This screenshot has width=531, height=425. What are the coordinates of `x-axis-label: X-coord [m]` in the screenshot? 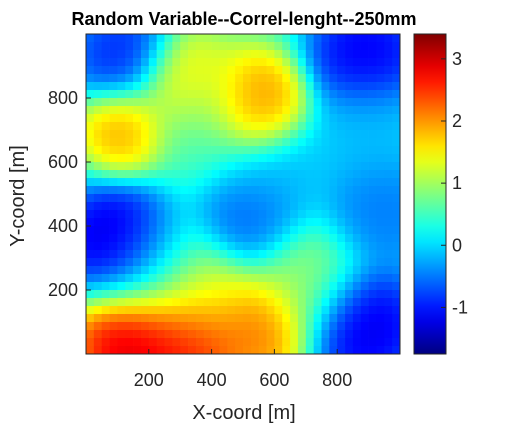 It's located at (243, 413).